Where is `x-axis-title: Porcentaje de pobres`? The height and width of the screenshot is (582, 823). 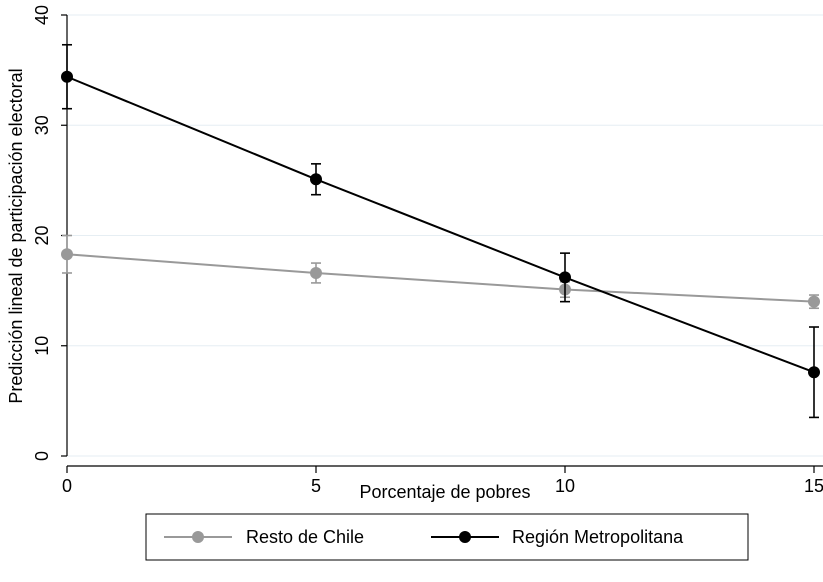
x-axis-title: Porcentaje de pobres is located at coordinates (444, 492).